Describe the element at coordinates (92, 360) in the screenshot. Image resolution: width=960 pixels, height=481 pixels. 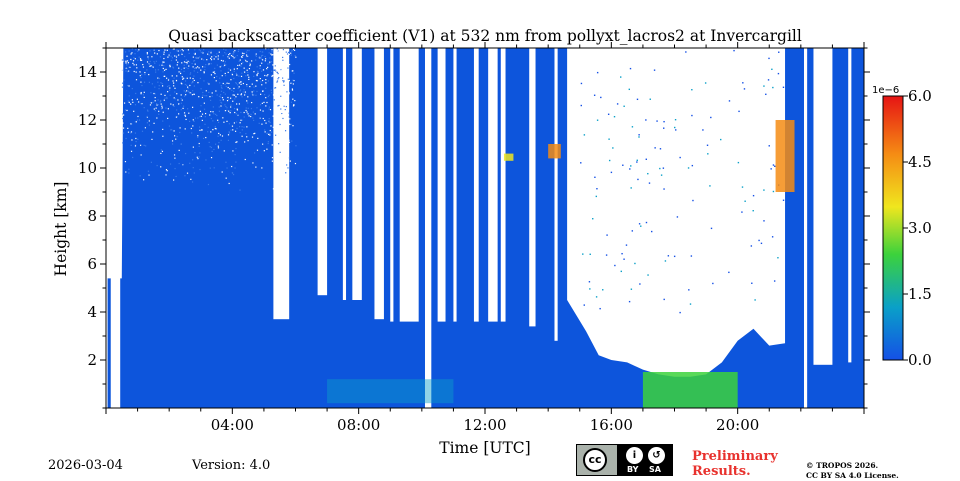
I see `y-tick-label: 2` at that location.